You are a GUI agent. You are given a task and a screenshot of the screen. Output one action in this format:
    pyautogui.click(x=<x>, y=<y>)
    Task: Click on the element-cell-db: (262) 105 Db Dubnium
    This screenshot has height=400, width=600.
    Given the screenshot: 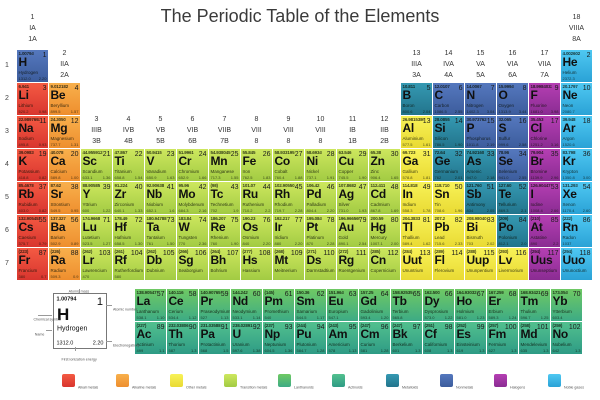 What is the action you would take?
    pyautogui.click(x=160, y=264)
    